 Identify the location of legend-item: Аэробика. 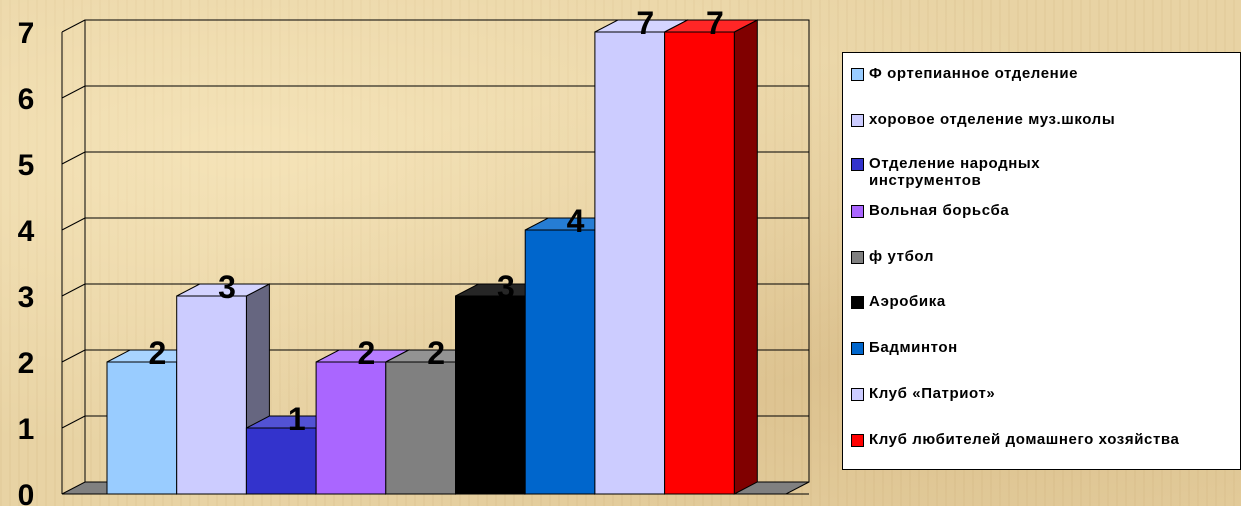
(1044, 301).